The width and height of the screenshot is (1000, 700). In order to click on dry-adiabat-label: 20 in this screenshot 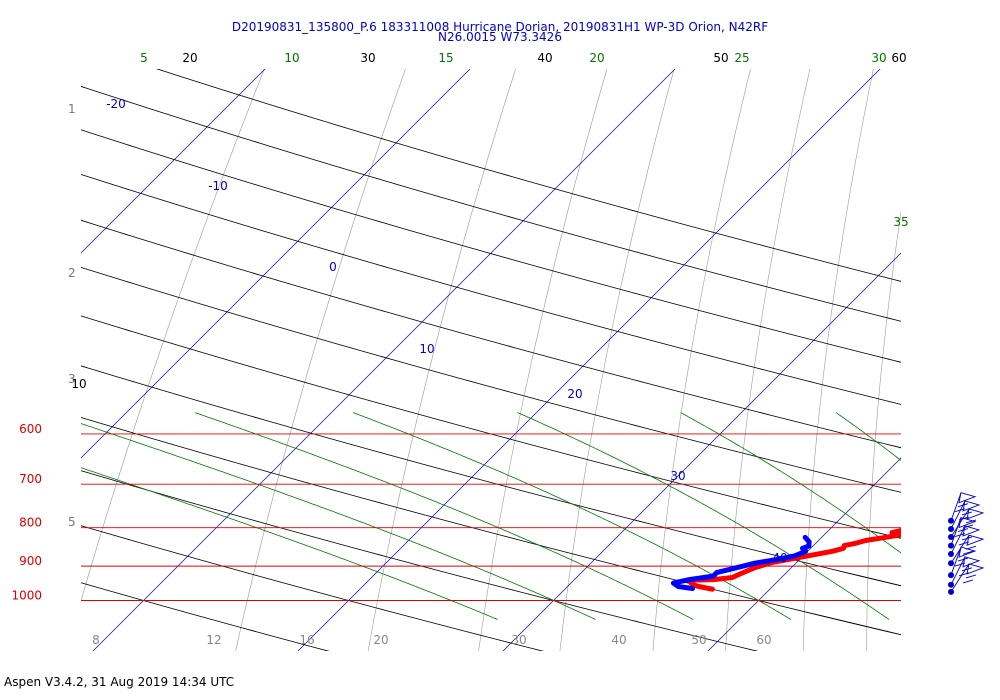, I will do `click(189, 58)`.